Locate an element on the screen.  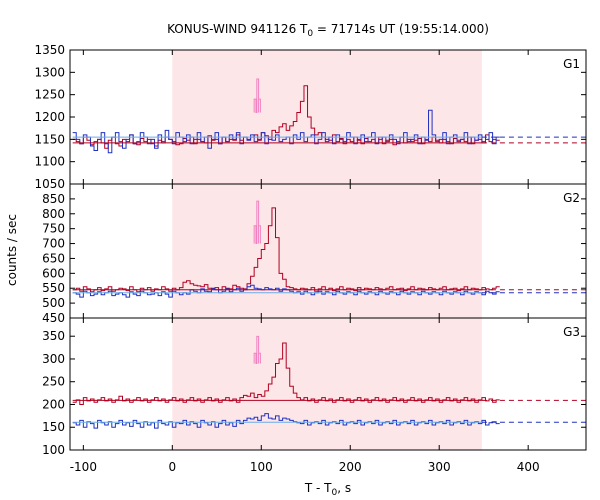
x-tick-label: -100 is located at coordinates (83, 467).